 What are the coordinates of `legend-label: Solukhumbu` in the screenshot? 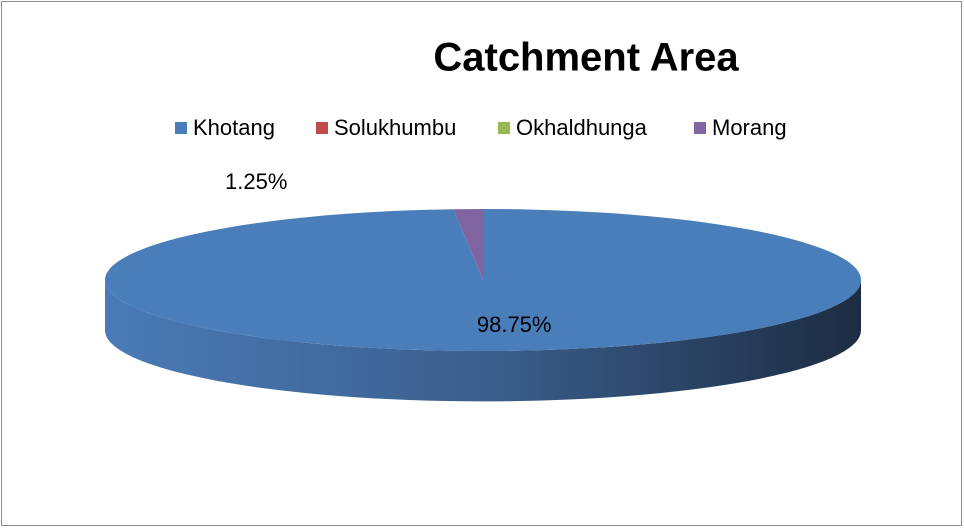 It's located at (395, 127).